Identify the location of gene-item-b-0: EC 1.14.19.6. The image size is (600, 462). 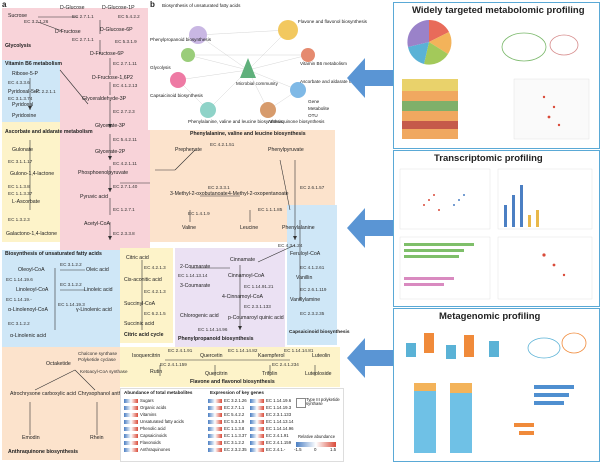
(270, 401).